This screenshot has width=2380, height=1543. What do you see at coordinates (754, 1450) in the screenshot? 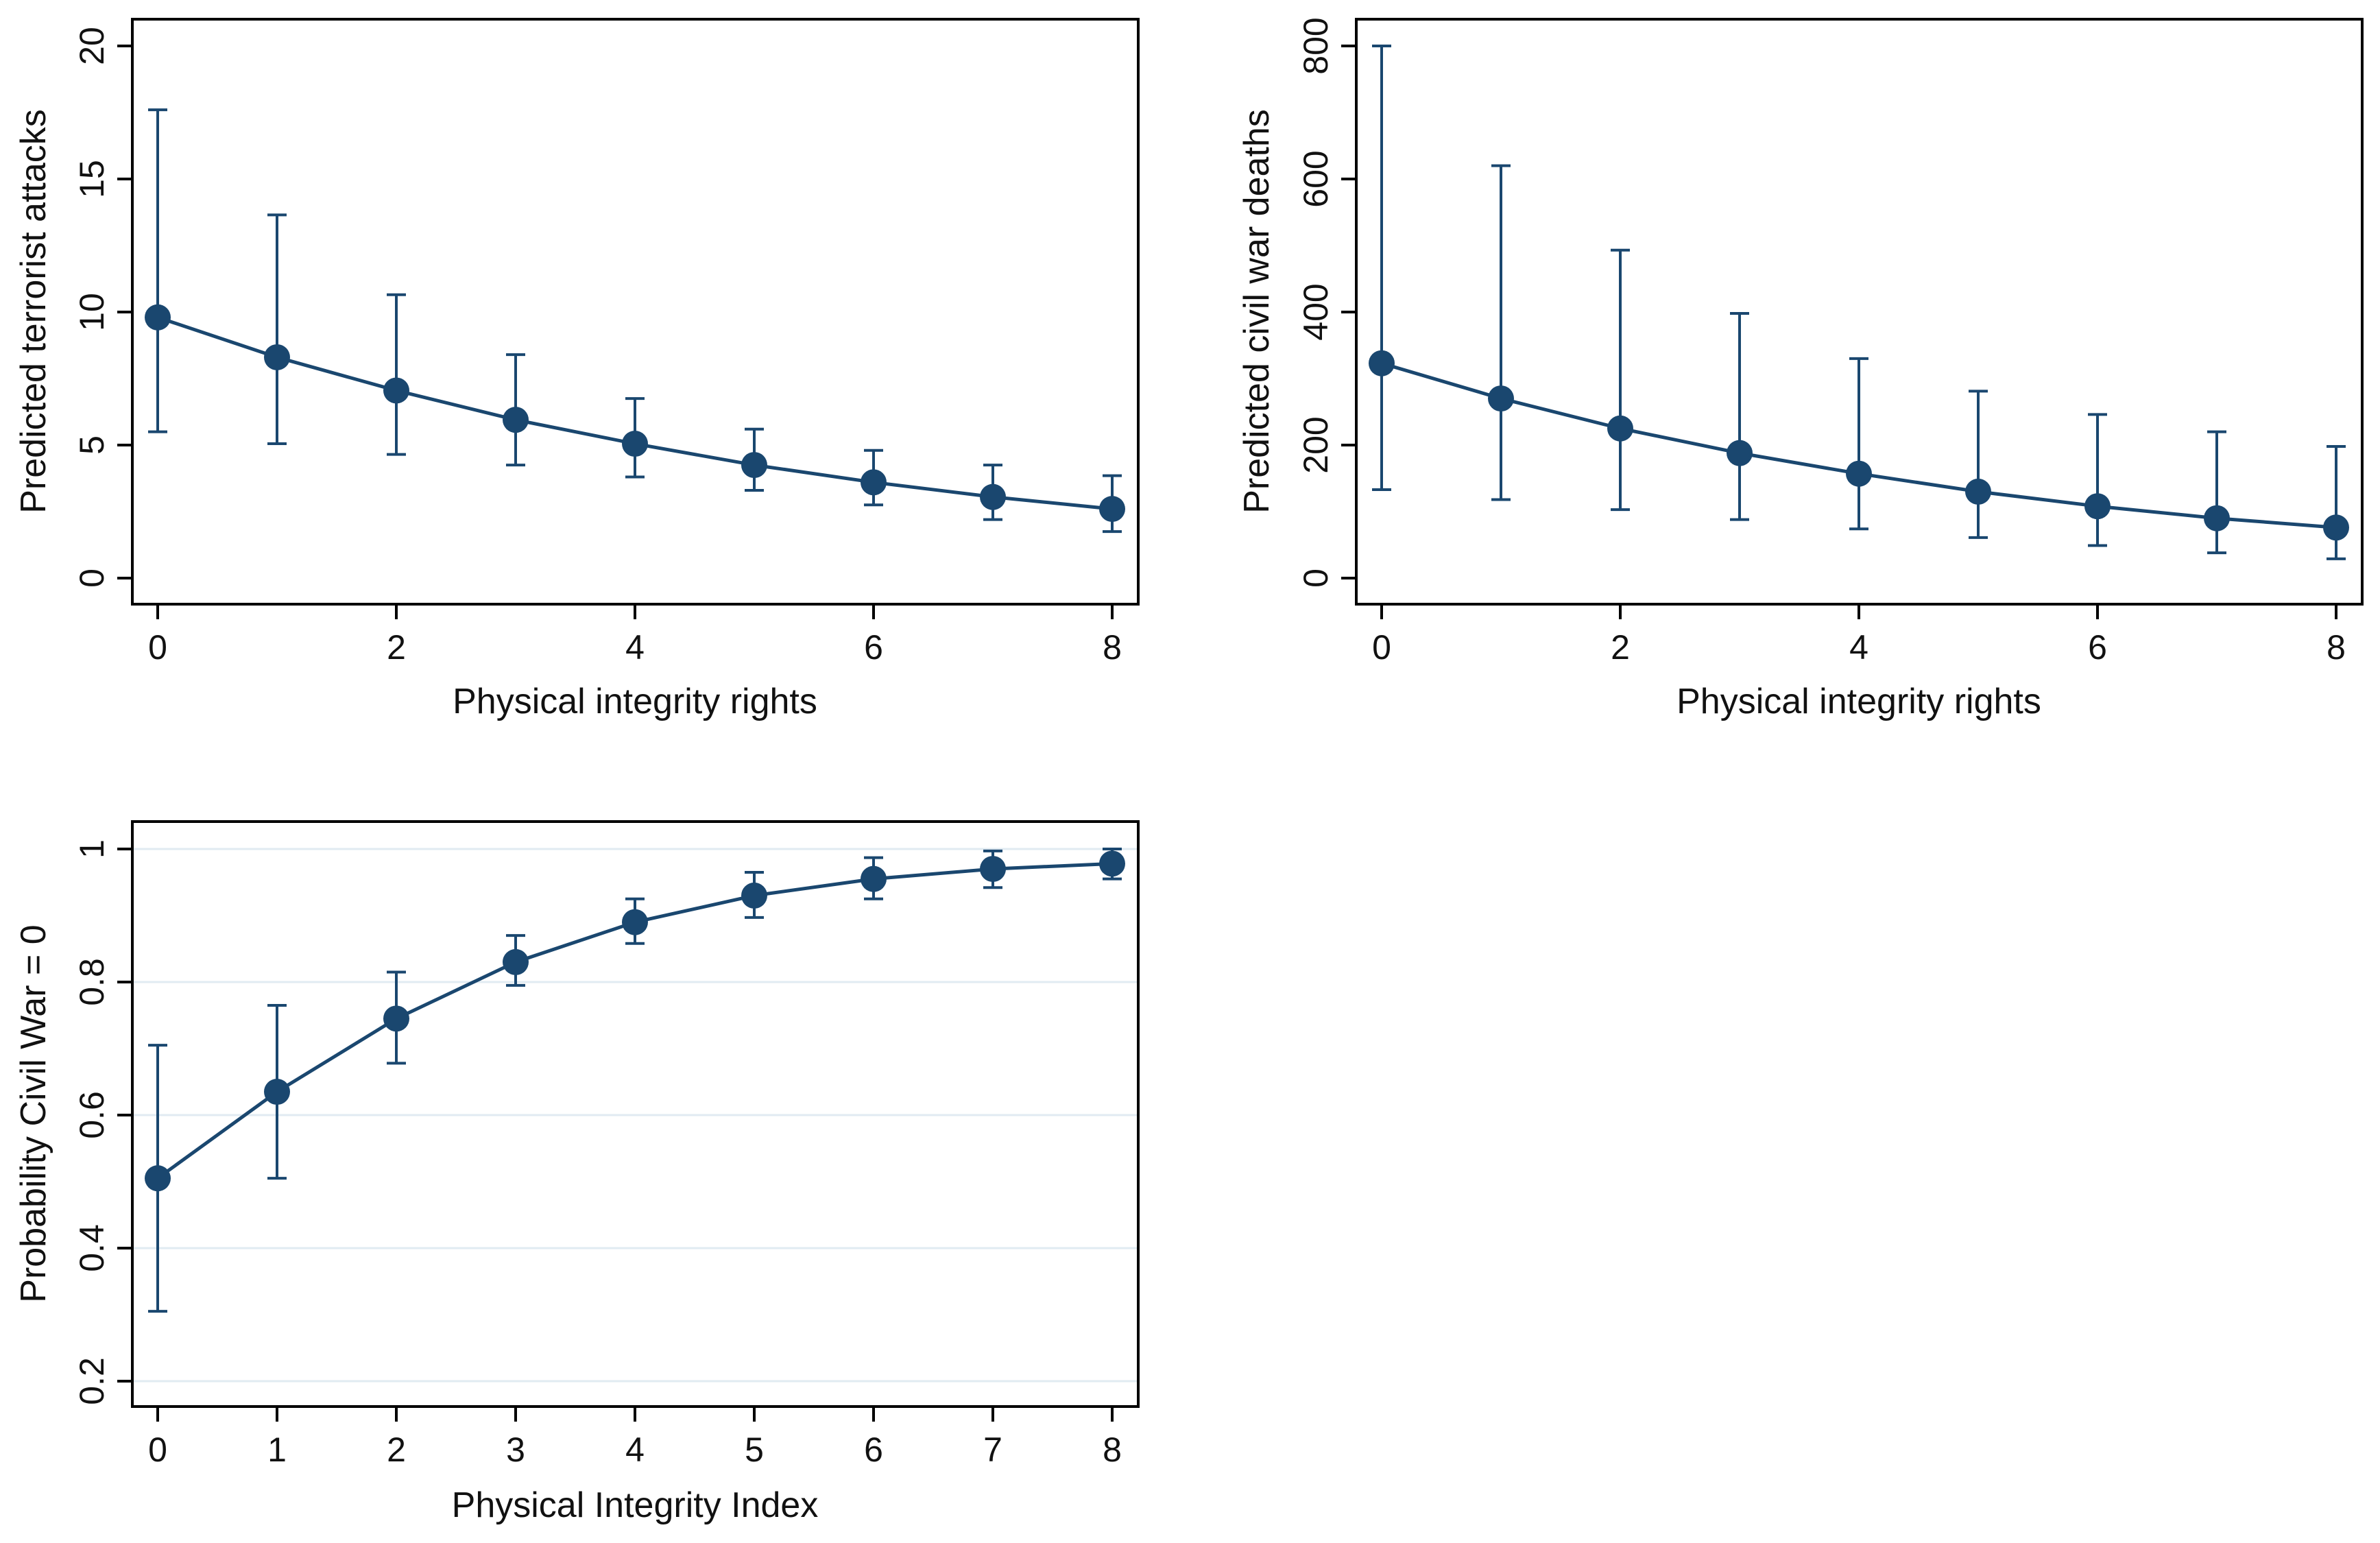
I see `x-tick-label: 5` at bounding box center [754, 1450].